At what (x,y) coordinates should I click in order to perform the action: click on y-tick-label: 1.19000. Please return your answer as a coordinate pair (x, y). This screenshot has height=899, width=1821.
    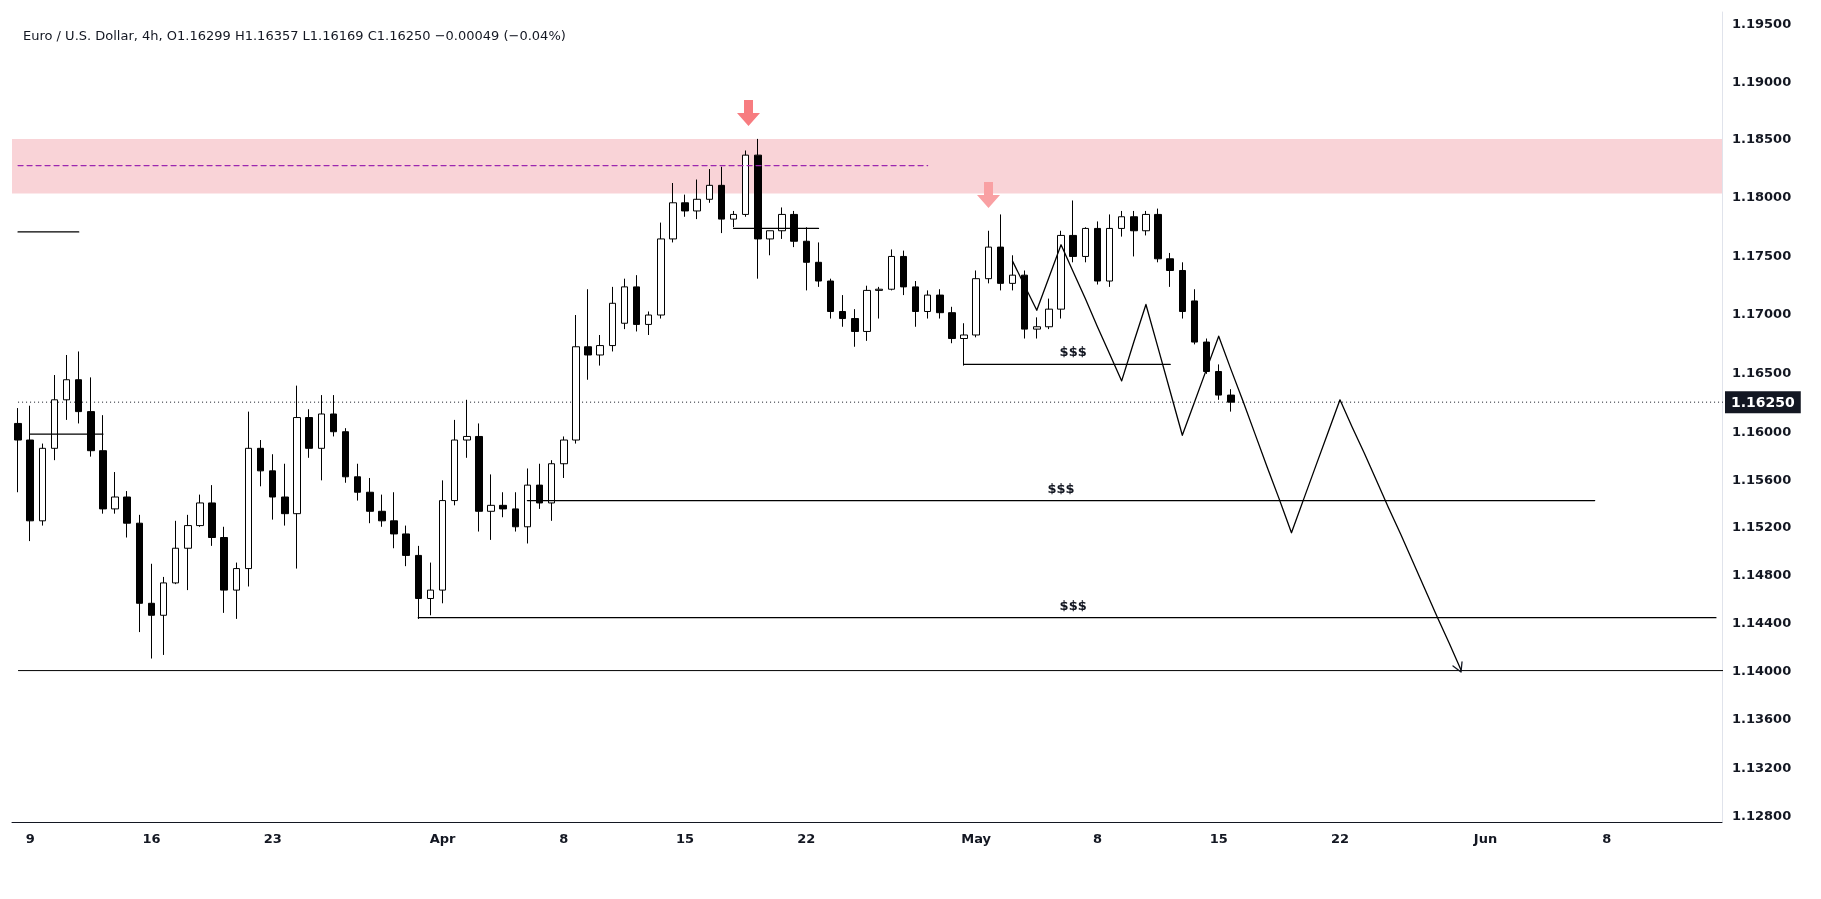
    Looking at the image, I should click on (1762, 81).